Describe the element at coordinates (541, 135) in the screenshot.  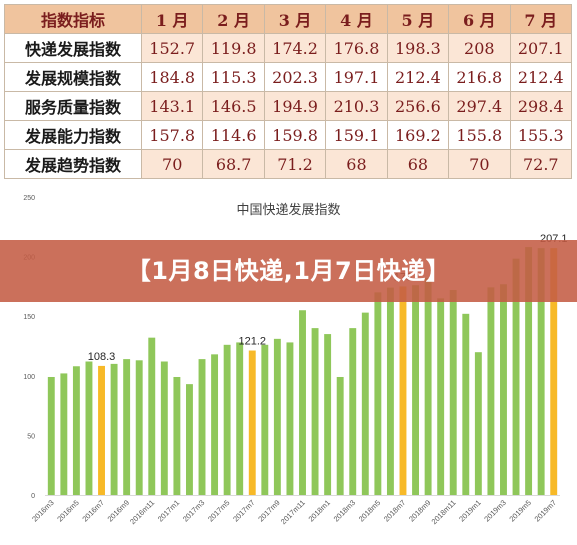
I see `table-cell: 155.3` at that location.